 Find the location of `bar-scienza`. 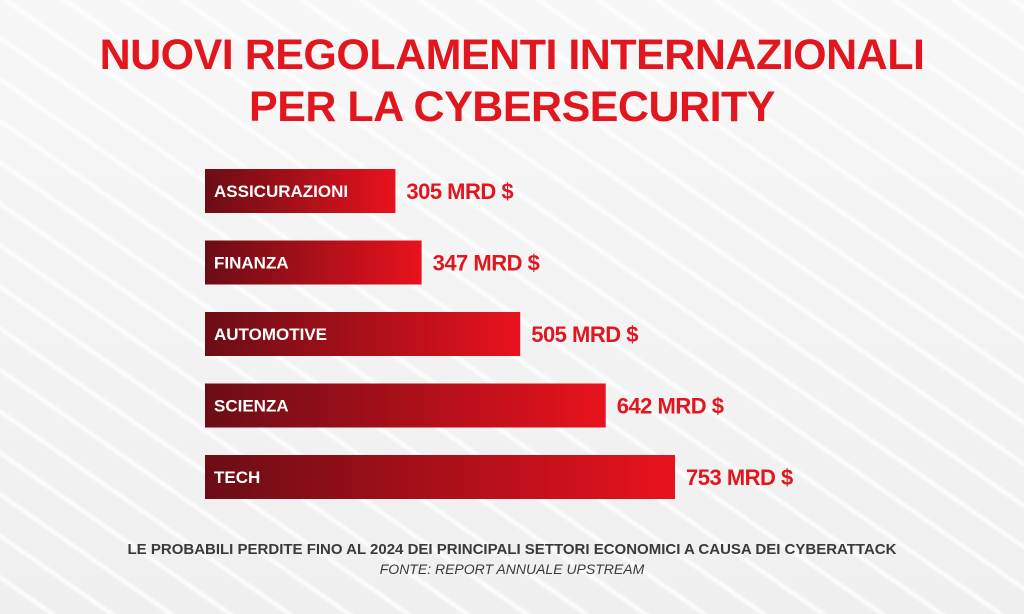

bar-scienza is located at coordinates (405, 405).